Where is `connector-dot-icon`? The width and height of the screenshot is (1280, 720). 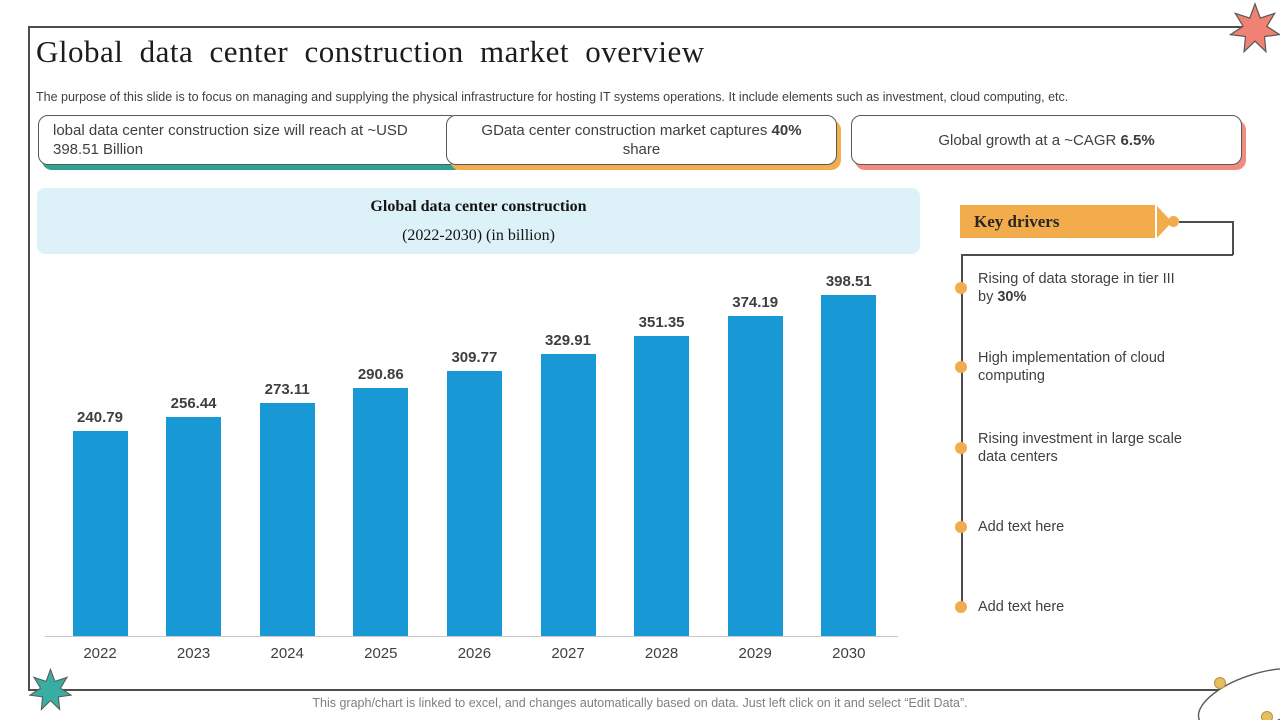 connector-dot-icon is located at coordinates (1173, 221).